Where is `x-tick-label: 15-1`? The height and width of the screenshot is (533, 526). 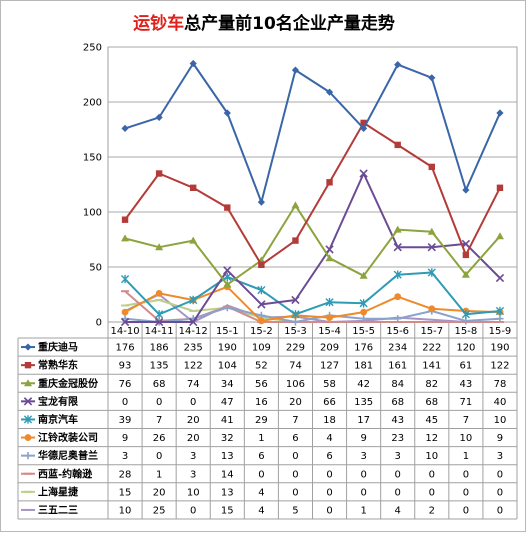
x-tick-label: 15-1 is located at coordinates (227, 331).